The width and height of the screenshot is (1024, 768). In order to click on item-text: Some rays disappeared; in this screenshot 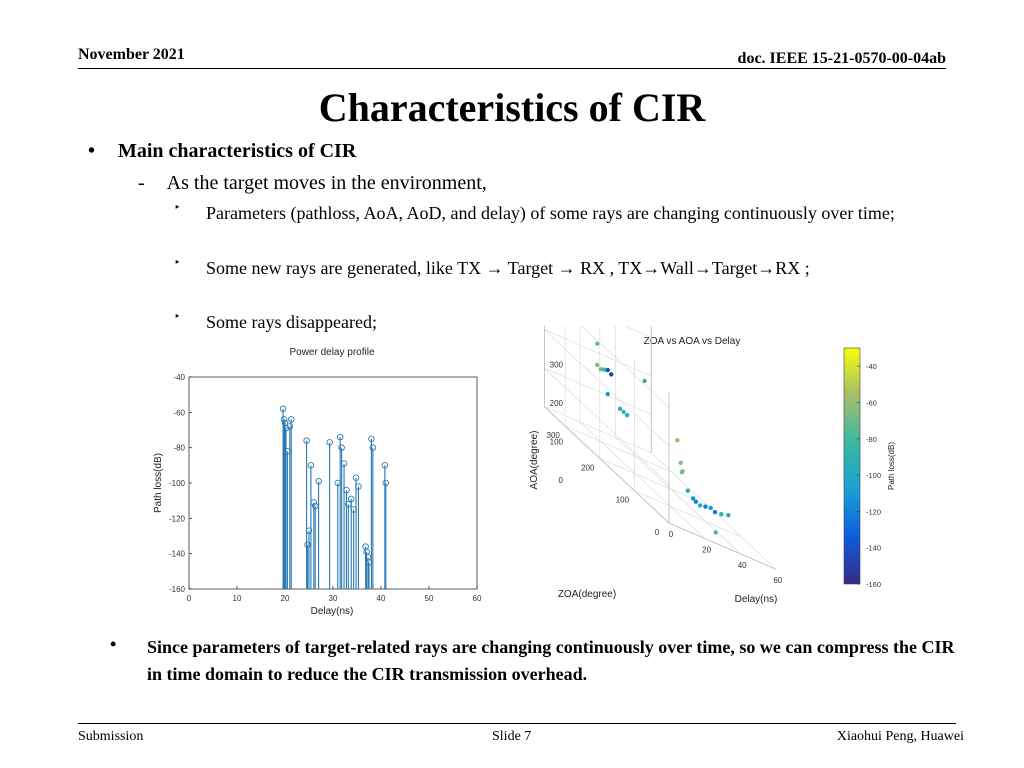, I will do `click(291, 322)`.